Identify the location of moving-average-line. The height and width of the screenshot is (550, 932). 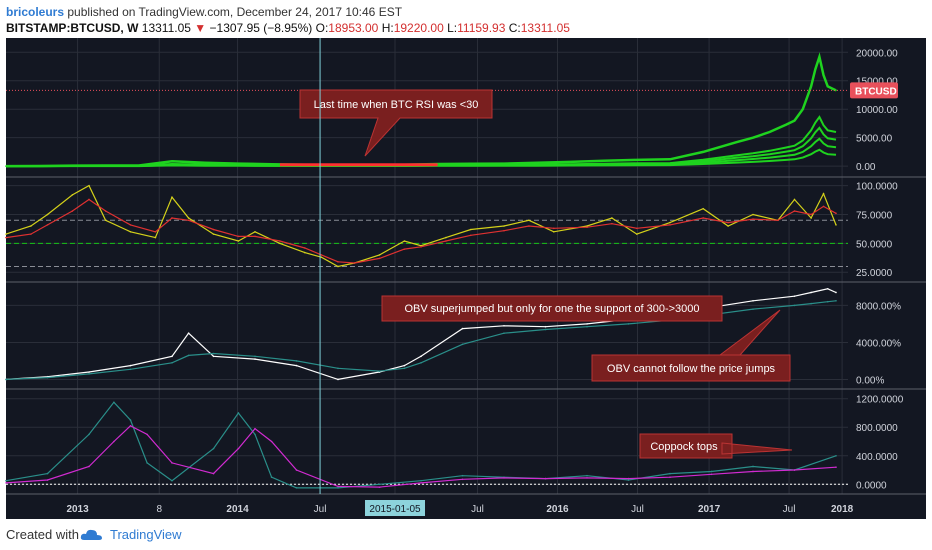
(421, 158).